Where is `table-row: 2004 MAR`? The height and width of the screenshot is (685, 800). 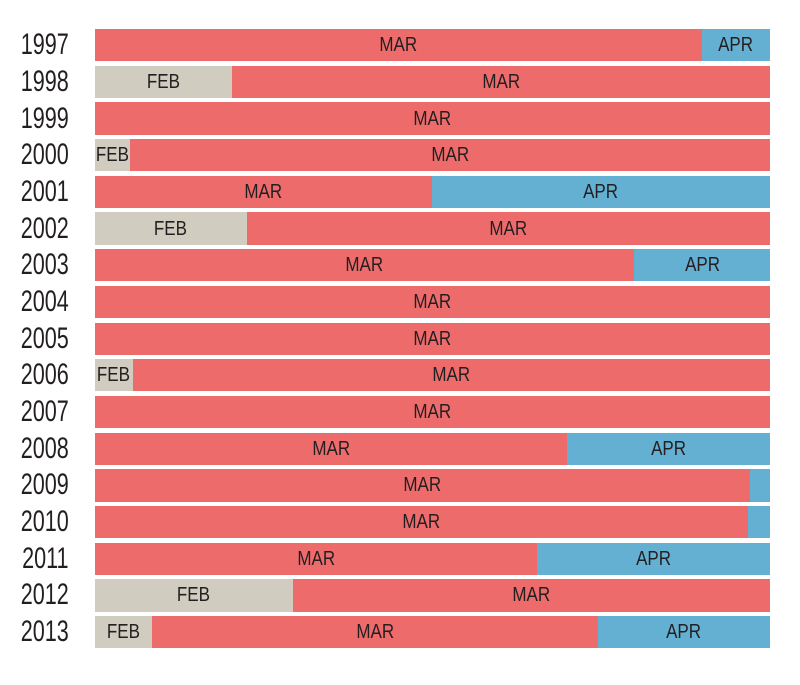
table-row: 2004 MAR is located at coordinates (385, 302).